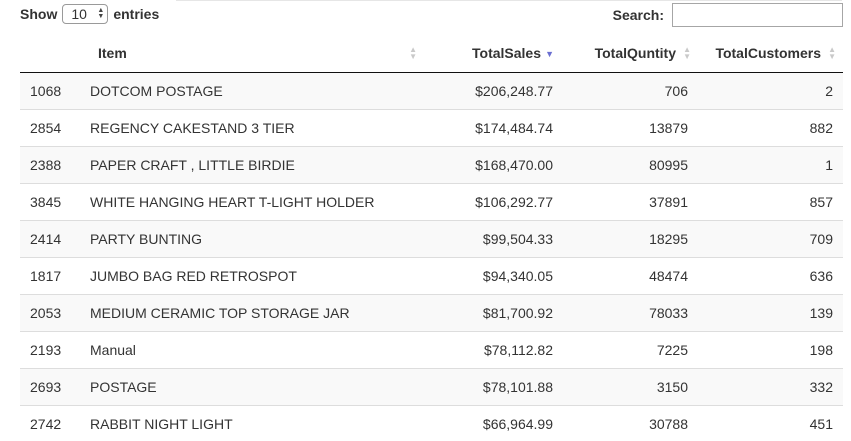 The width and height of the screenshot is (851, 441). I want to click on cell-item: RABBIT NIGHT LIGHT, so click(252, 423).